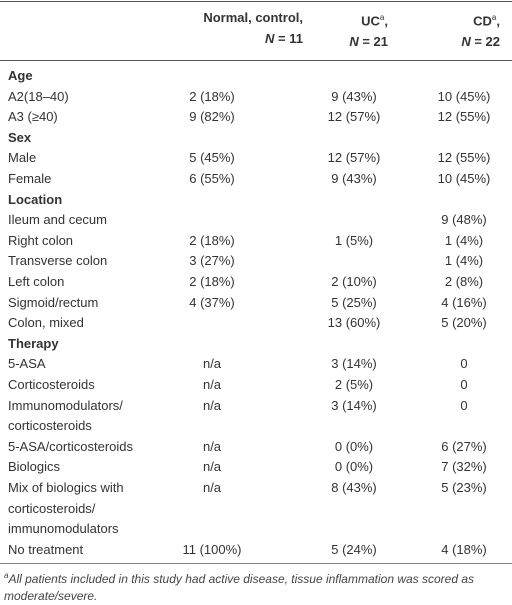 The image size is (512, 605). I want to click on cell: 2 (8%), so click(464, 281).